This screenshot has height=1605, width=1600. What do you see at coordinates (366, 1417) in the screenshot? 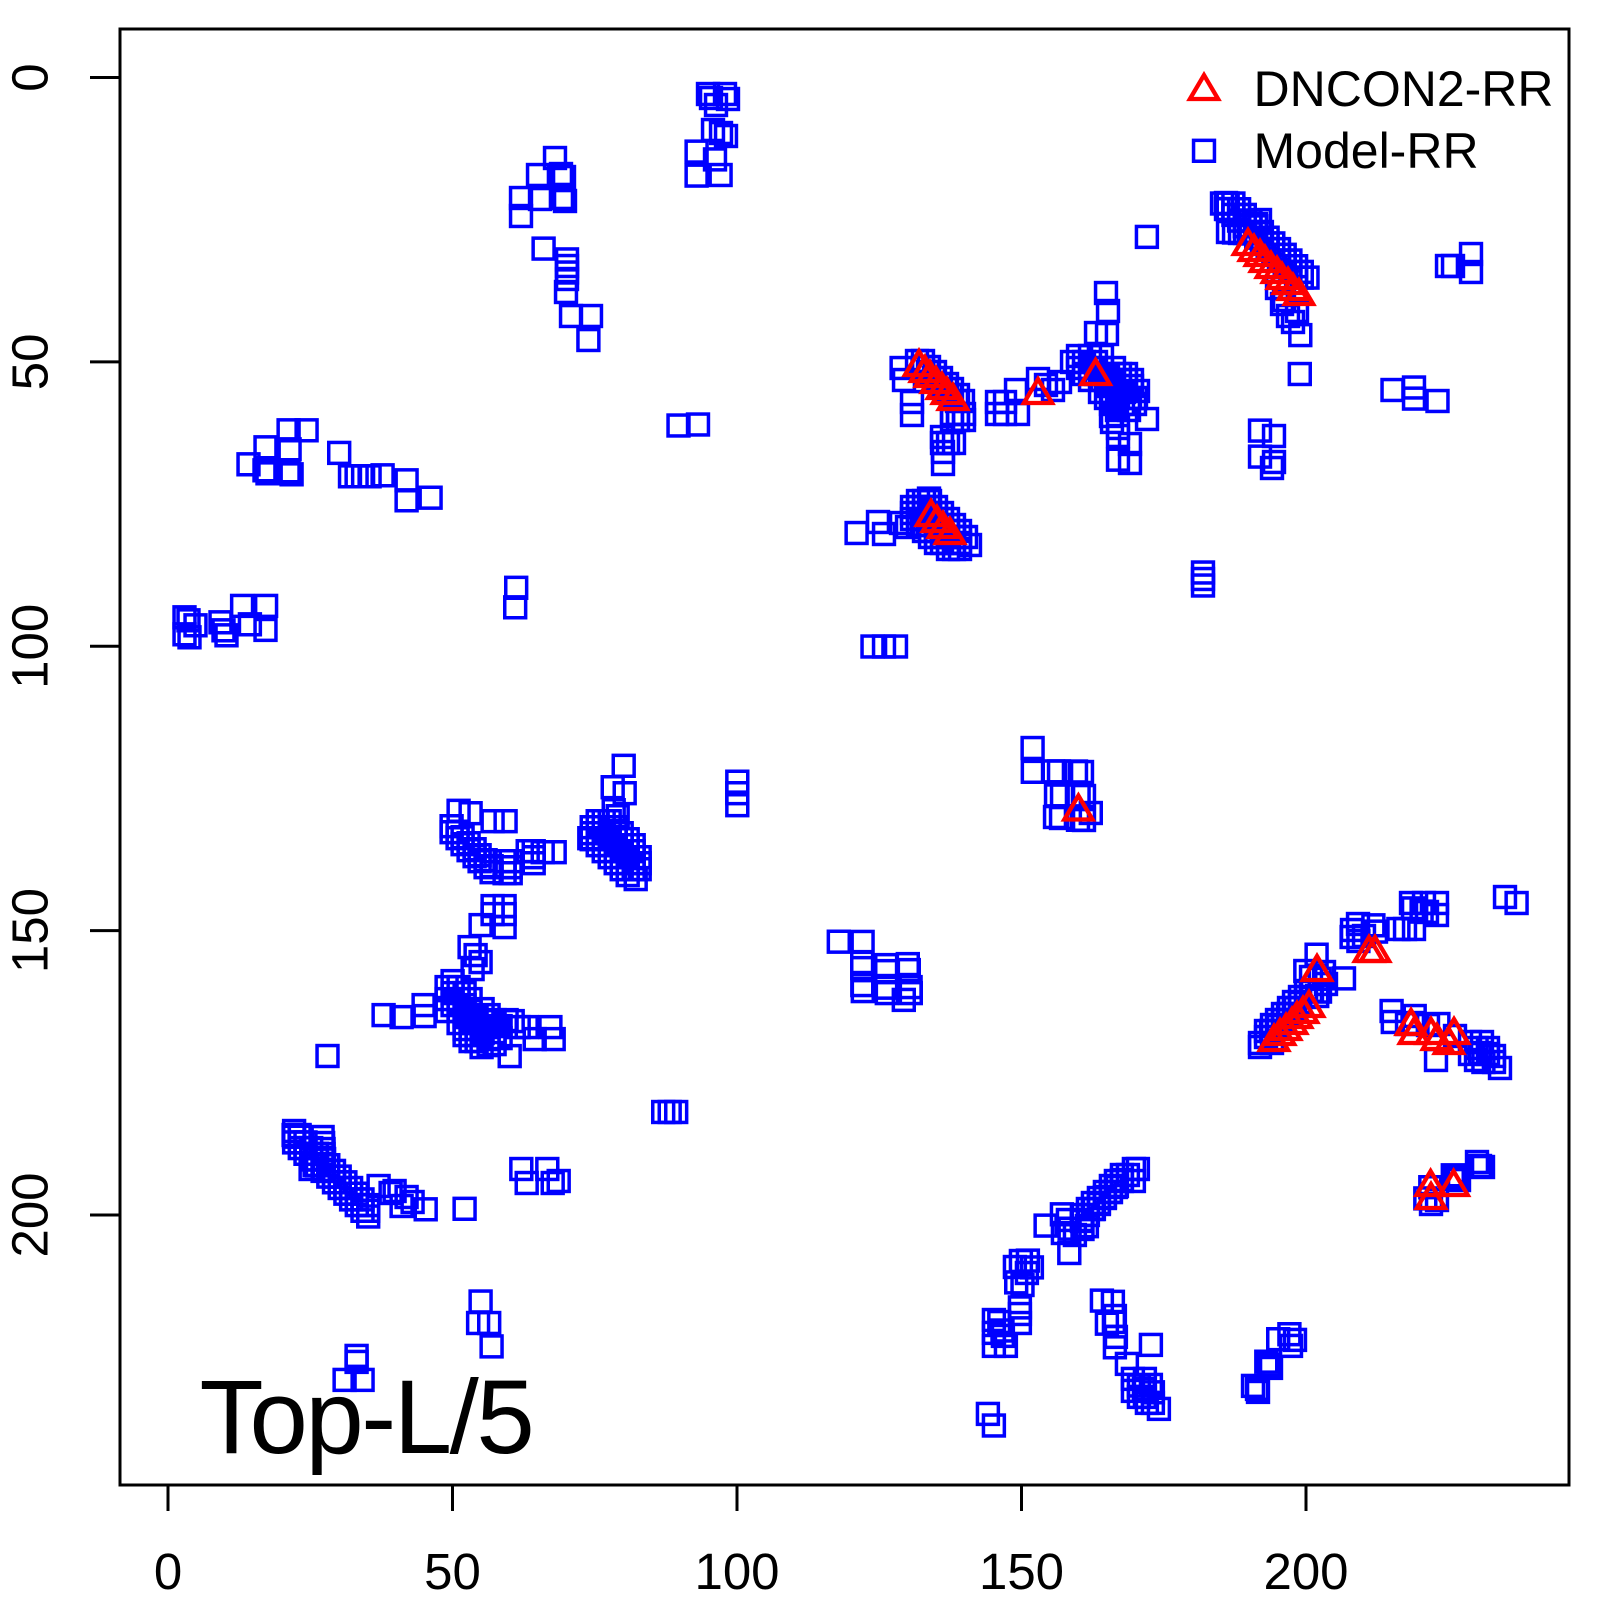
I see `svg-text: Top-L/5` at bounding box center [366, 1417].